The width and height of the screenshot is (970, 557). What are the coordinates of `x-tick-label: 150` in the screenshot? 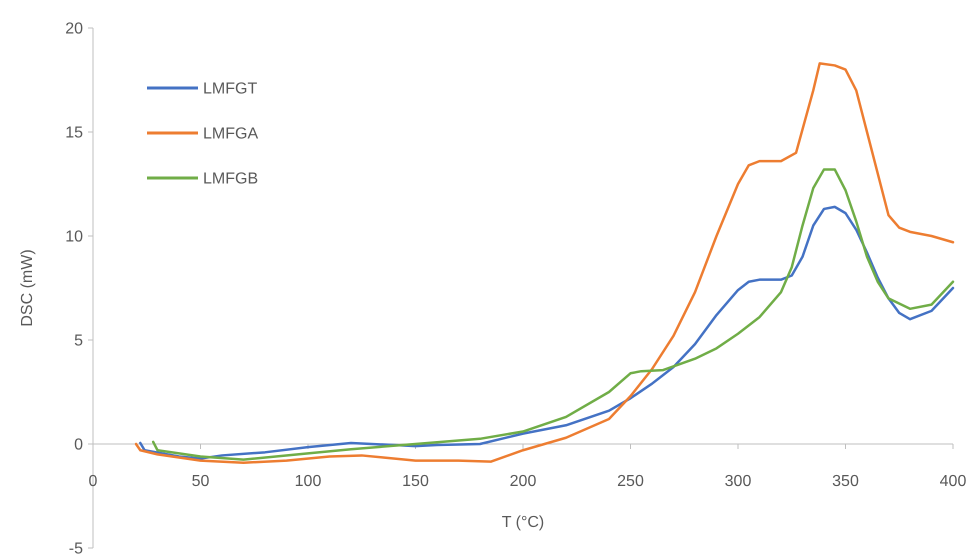 It's located at (415, 481).